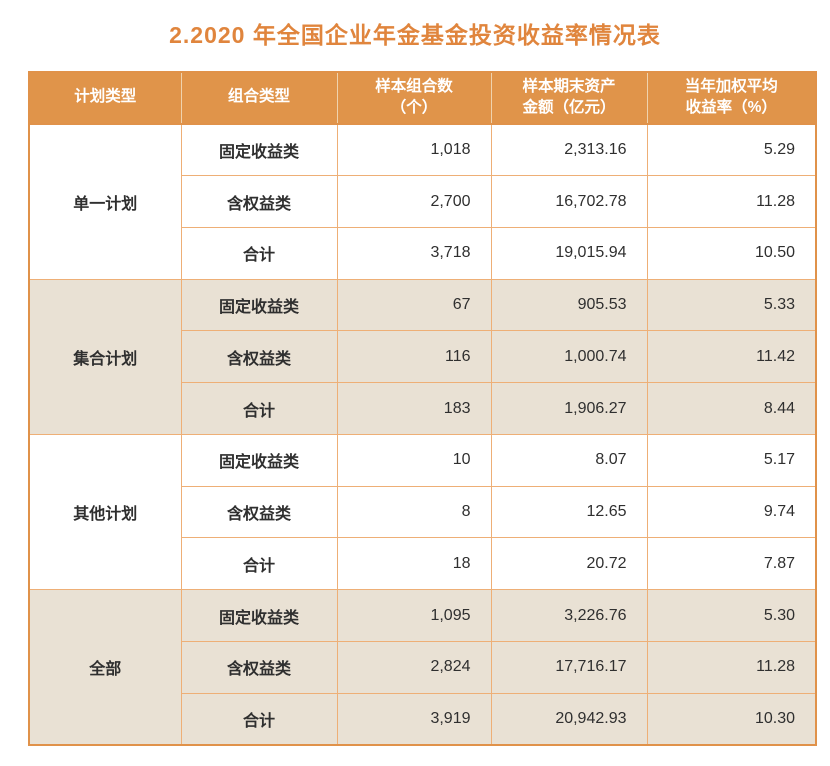 This screenshot has width=830, height=766. Describe the element at coordinates (414, 512) in the screenshot. I see `sample-count-cell: 8` at that location.